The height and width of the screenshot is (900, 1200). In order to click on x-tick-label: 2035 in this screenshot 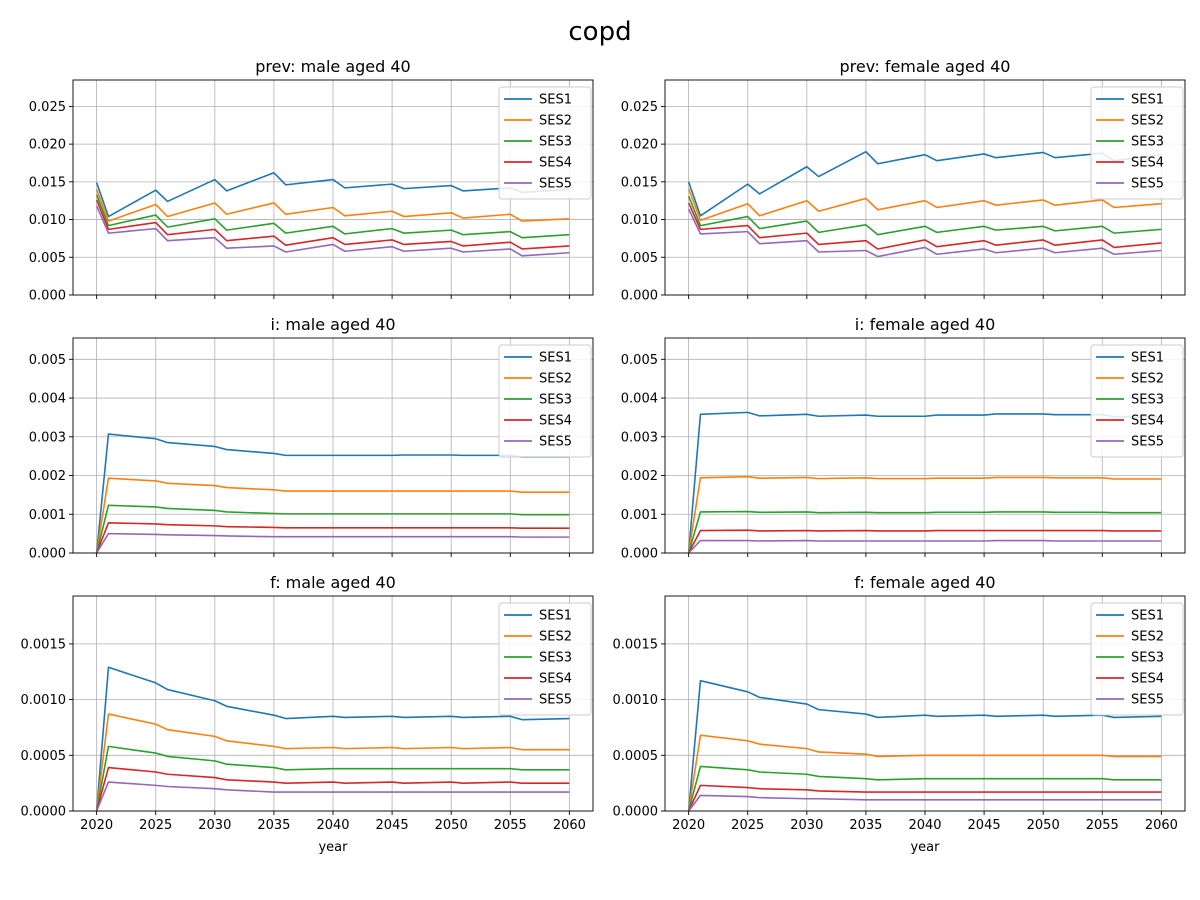, I will do `click(273, 825)`.